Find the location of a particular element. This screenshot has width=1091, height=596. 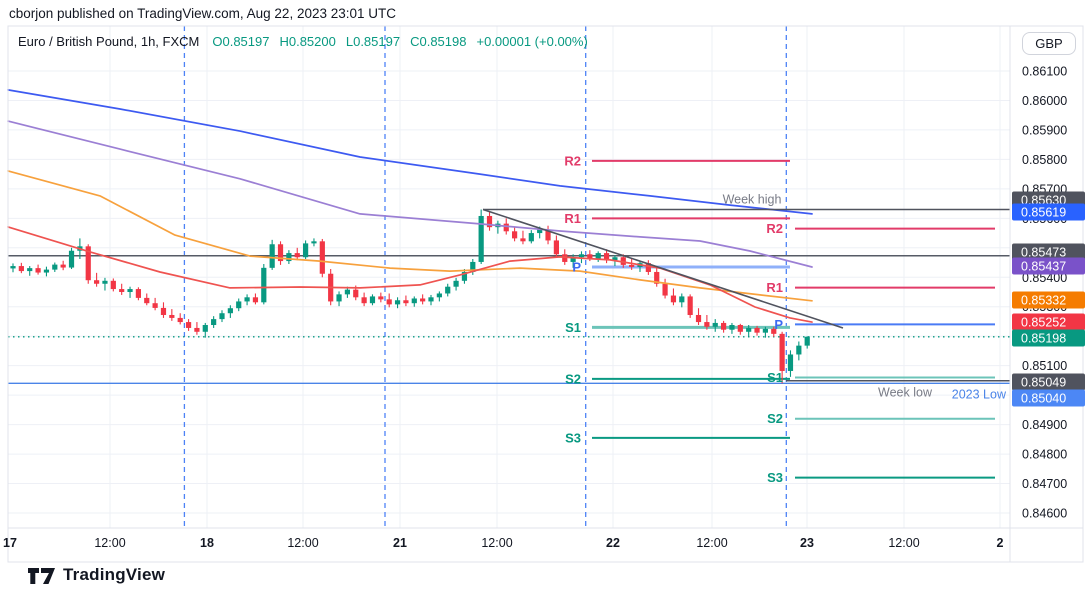

svg-text: 0.84900 is located at coordinates (1044, 425).